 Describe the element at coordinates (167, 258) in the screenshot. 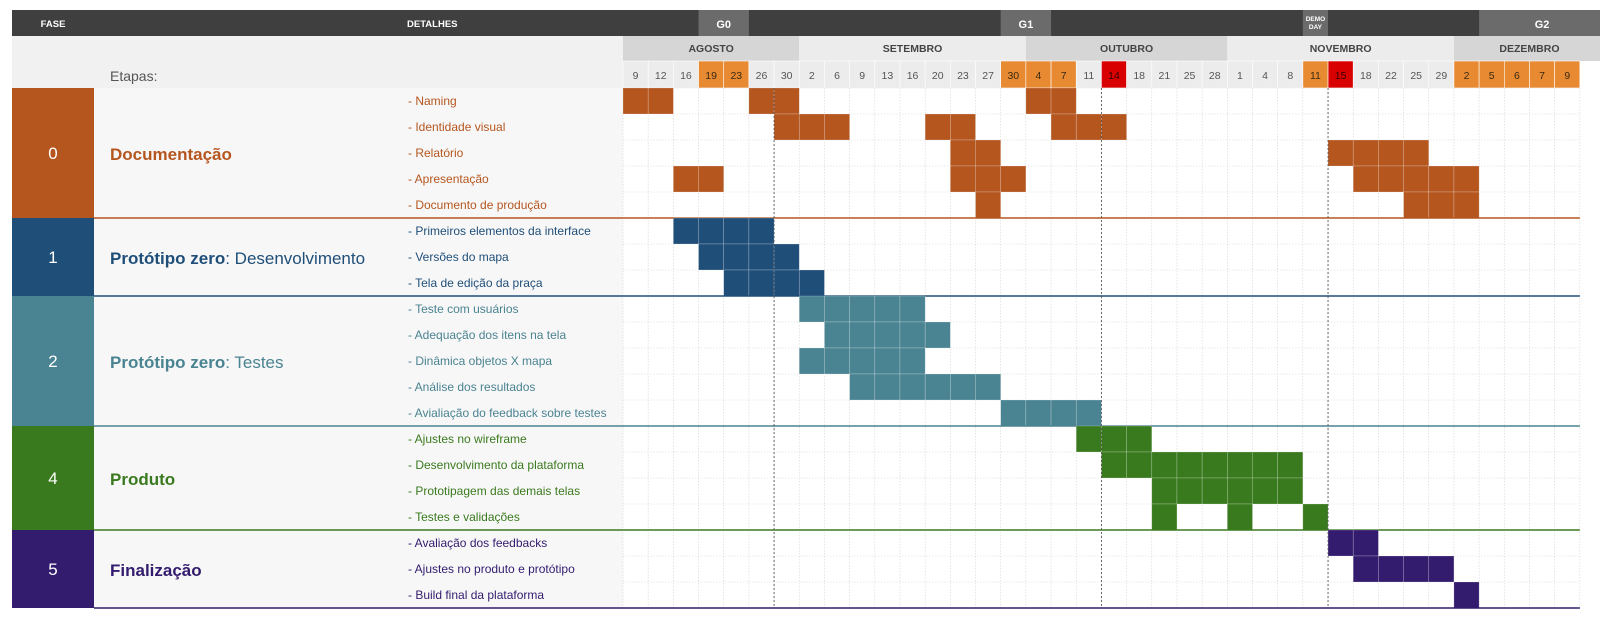

I see `phase-title-bold: Protótipo zero` at that location.